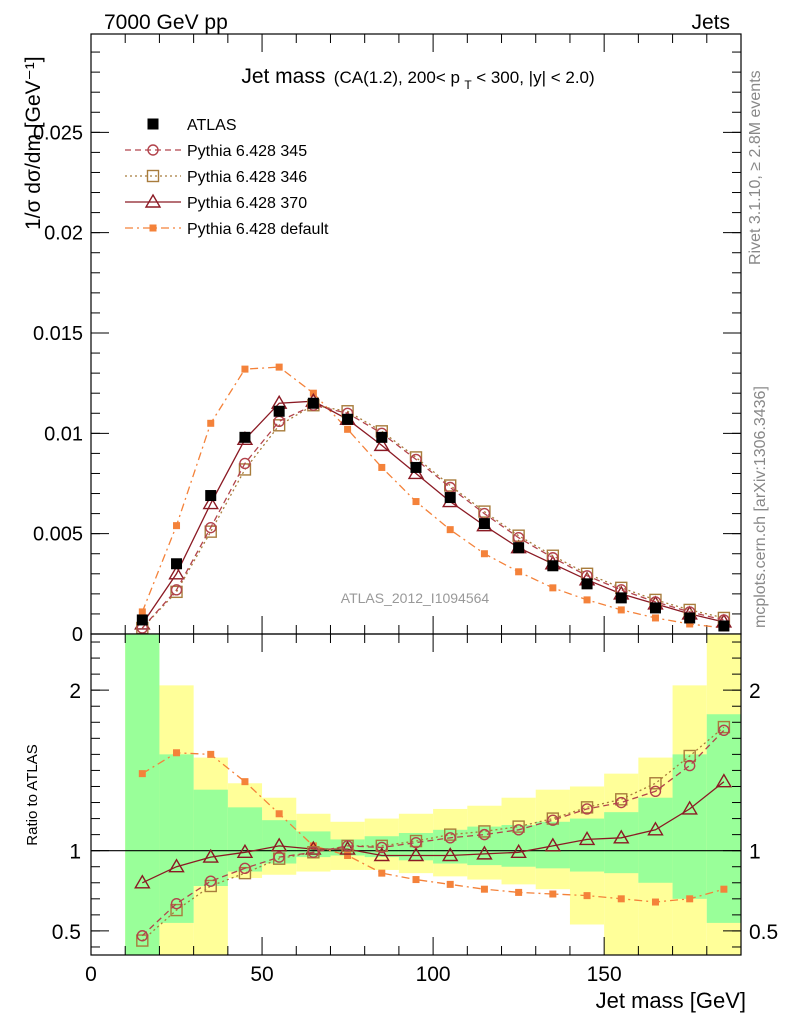 Image resolution: width=786 pixels, height=1024 pixels. What do you see at coordinates (166, 22) in the screenshot?
I see `energy-label: 7000 GeV pp` at bounding box center [166, 22].